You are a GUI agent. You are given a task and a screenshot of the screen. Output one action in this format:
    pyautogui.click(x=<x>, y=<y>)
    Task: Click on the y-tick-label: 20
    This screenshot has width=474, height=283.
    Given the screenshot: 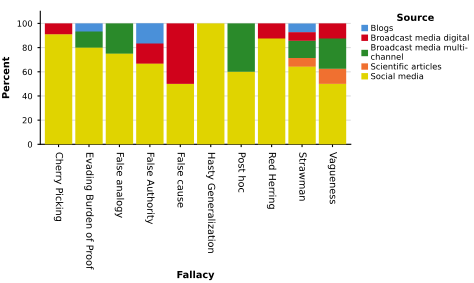 What is the action you would take?
    pyautogui.click(x=27, y=120)
    